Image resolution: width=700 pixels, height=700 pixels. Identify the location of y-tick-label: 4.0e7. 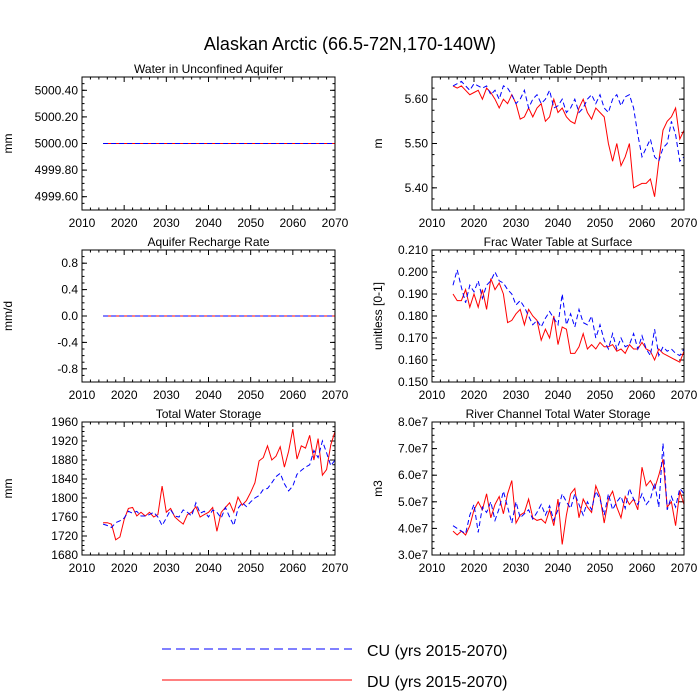
(413, 528).